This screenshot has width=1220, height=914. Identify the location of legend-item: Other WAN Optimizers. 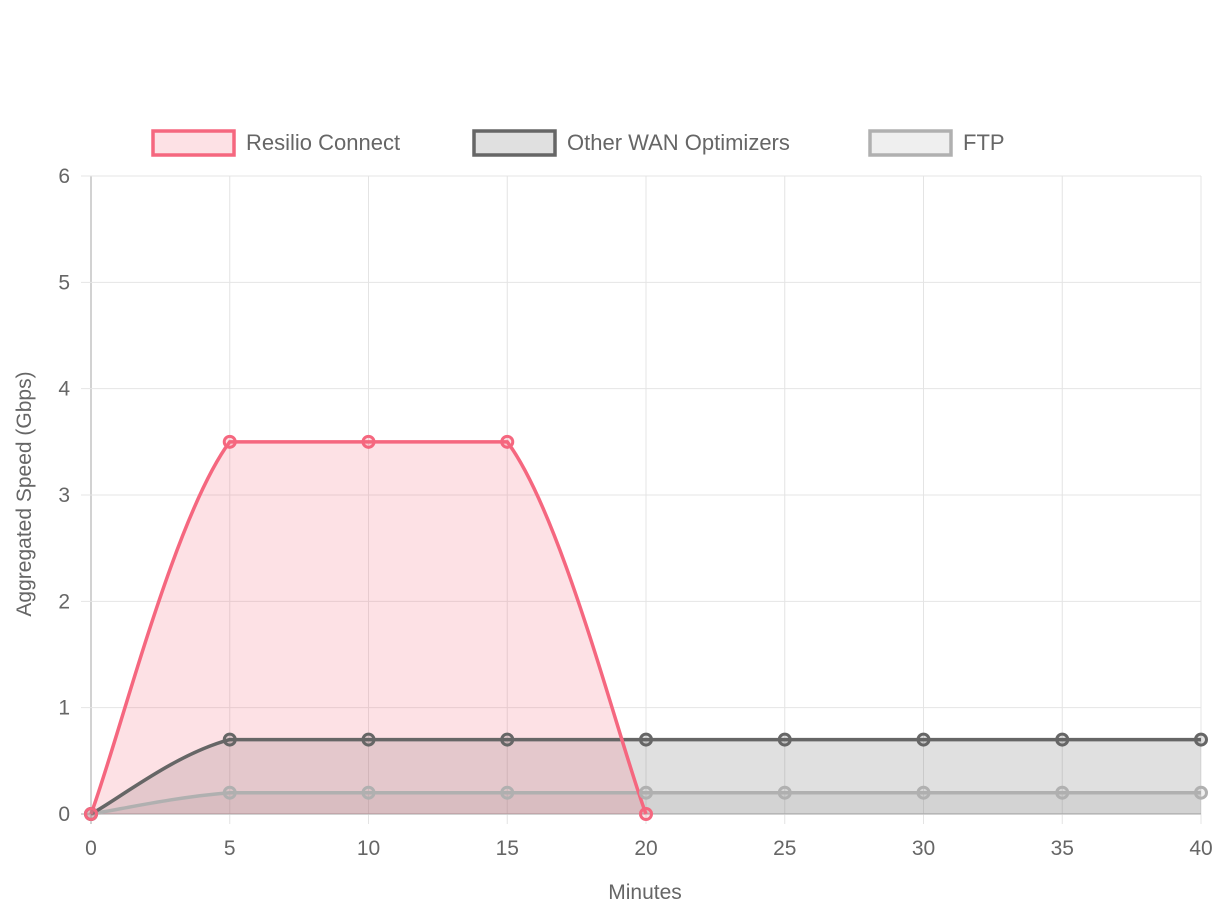
(631, 143).